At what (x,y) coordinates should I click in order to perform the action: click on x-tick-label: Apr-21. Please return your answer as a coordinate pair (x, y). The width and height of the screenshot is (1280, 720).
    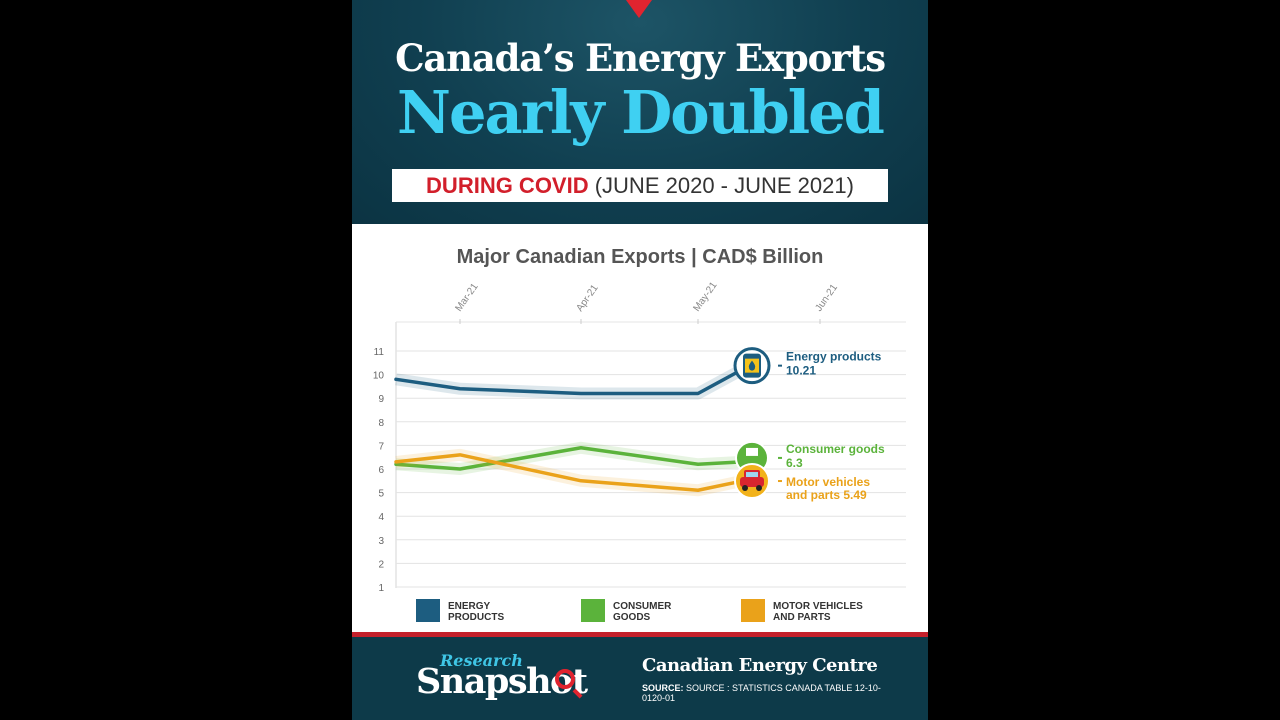
    Looking at the image, I should click on (587, 297).